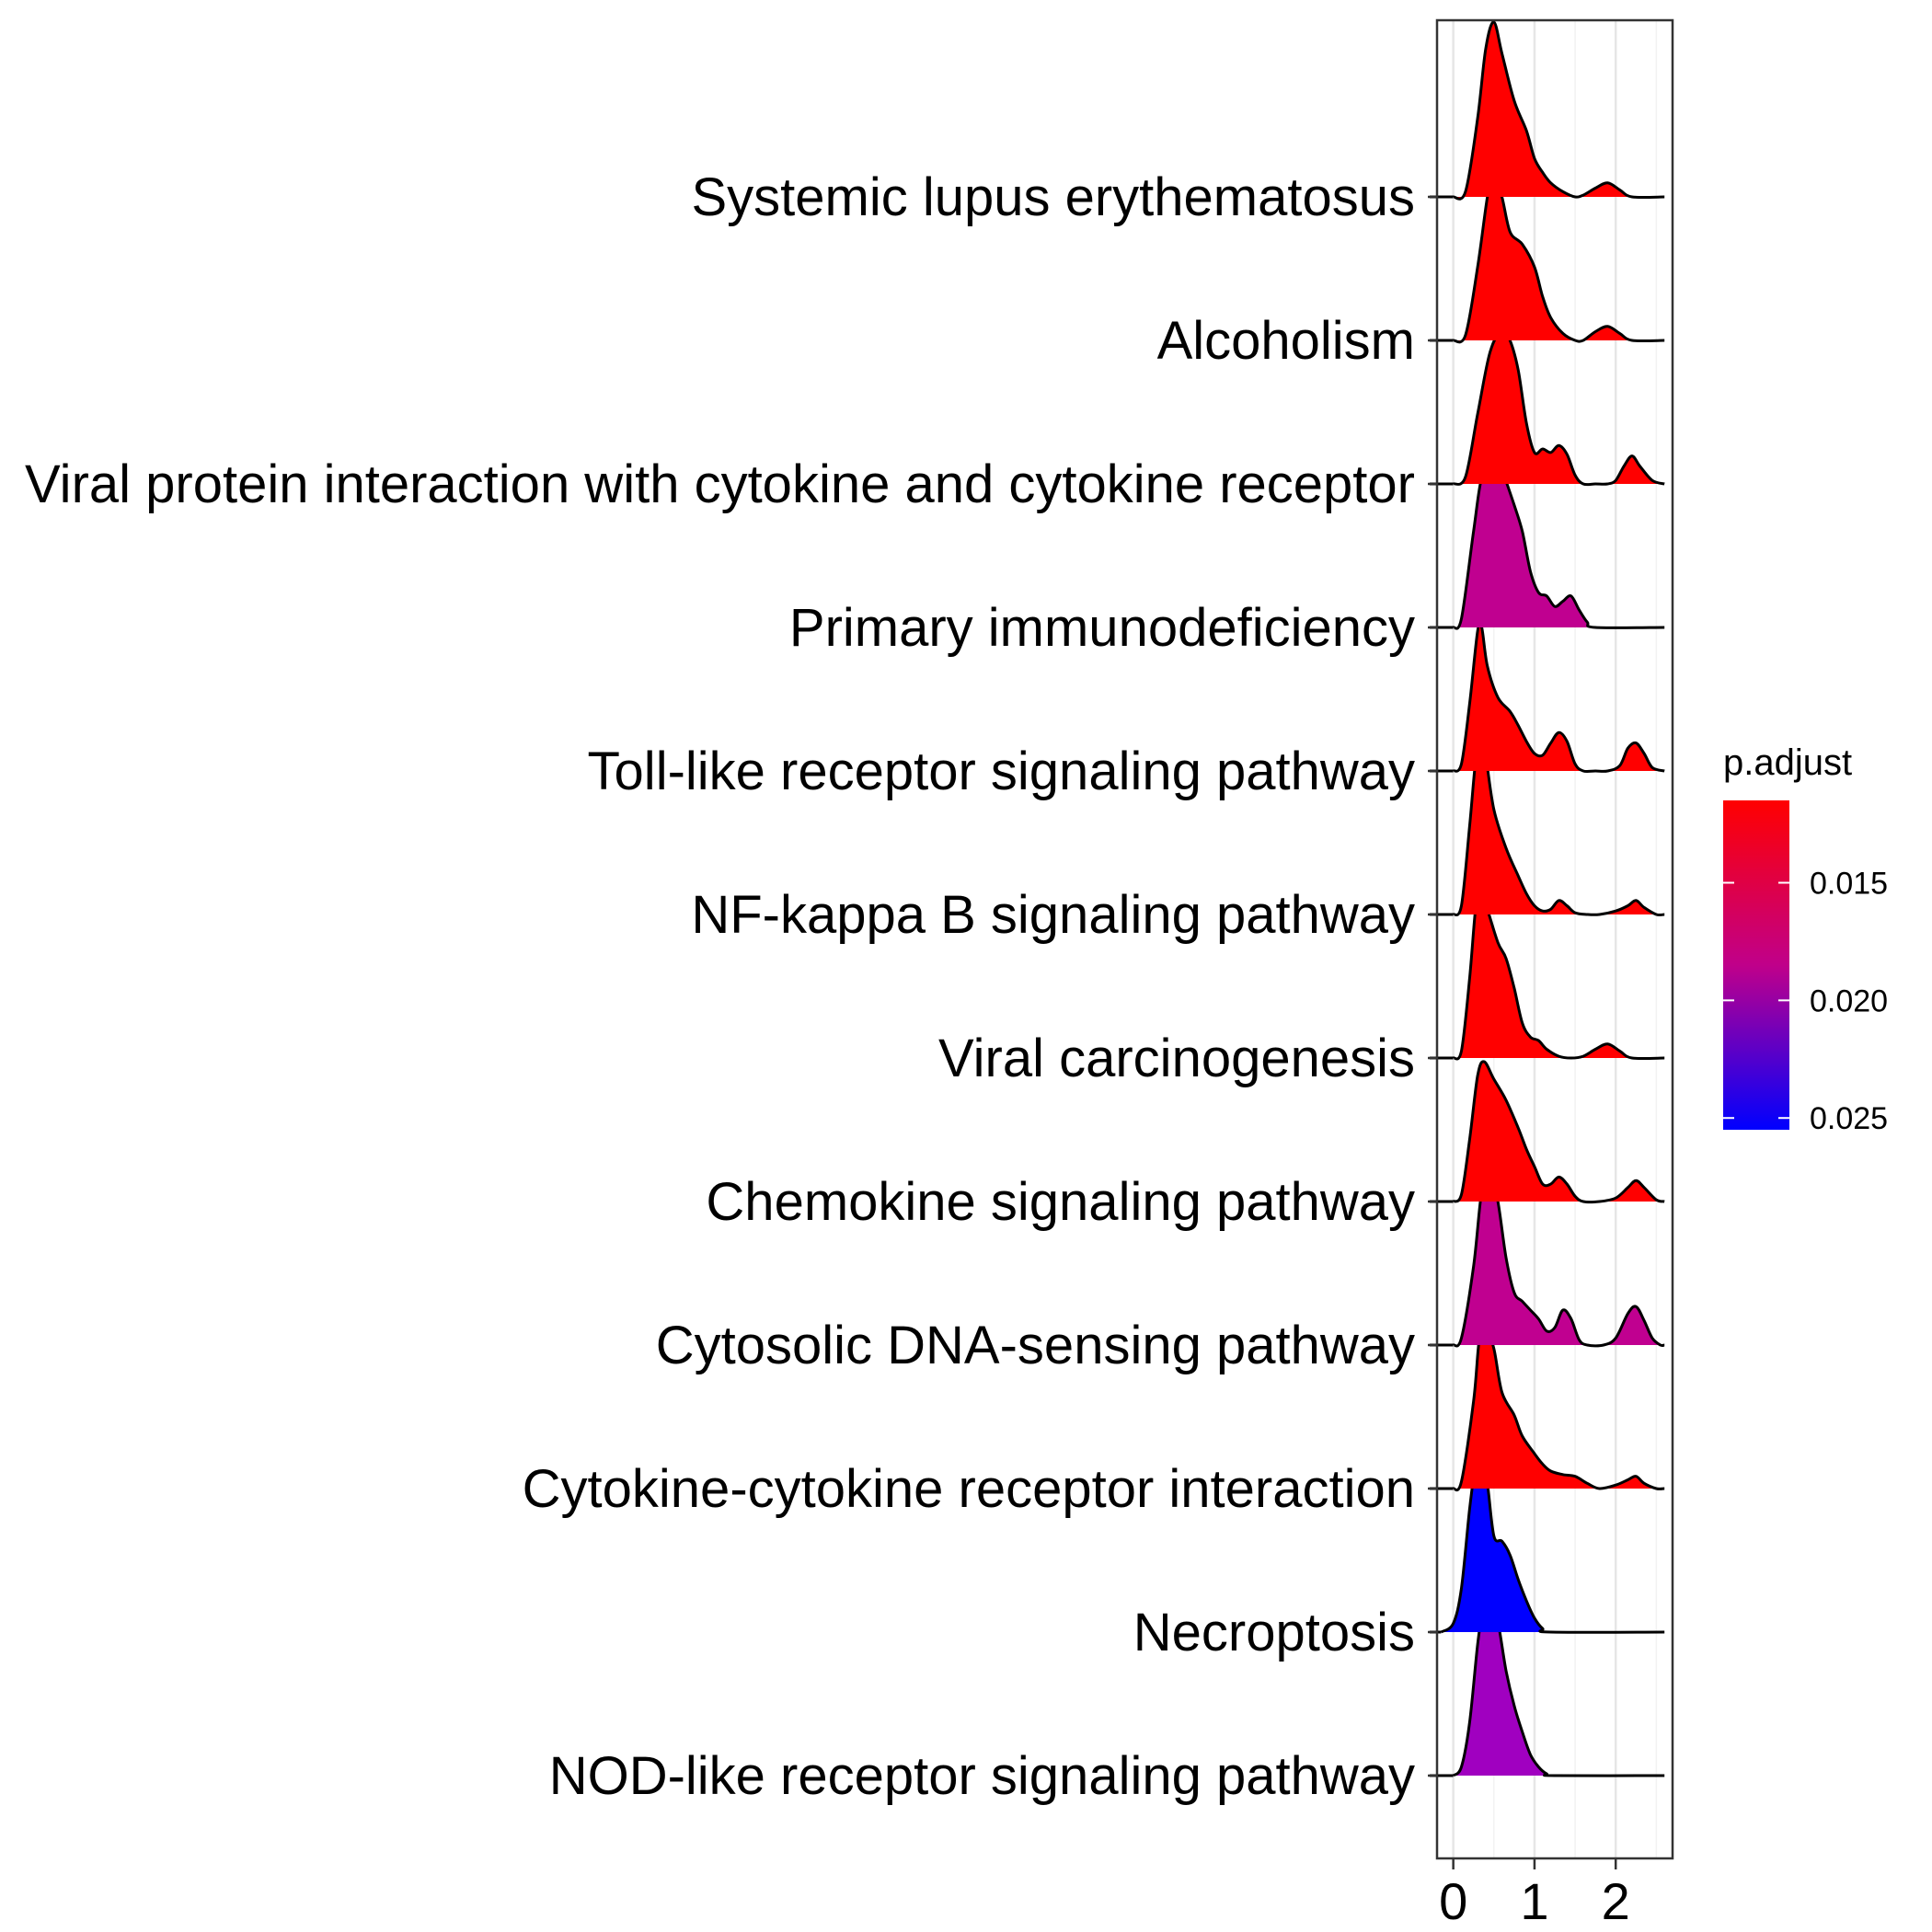 This screenshot has height=1932, width=1932. What do you see at coordinates (1176, 1058) in the screenshot?
I see `category-label-viral-carcinogenesis: Viral carcinogenesis` at bounding box center [1176, 1058].